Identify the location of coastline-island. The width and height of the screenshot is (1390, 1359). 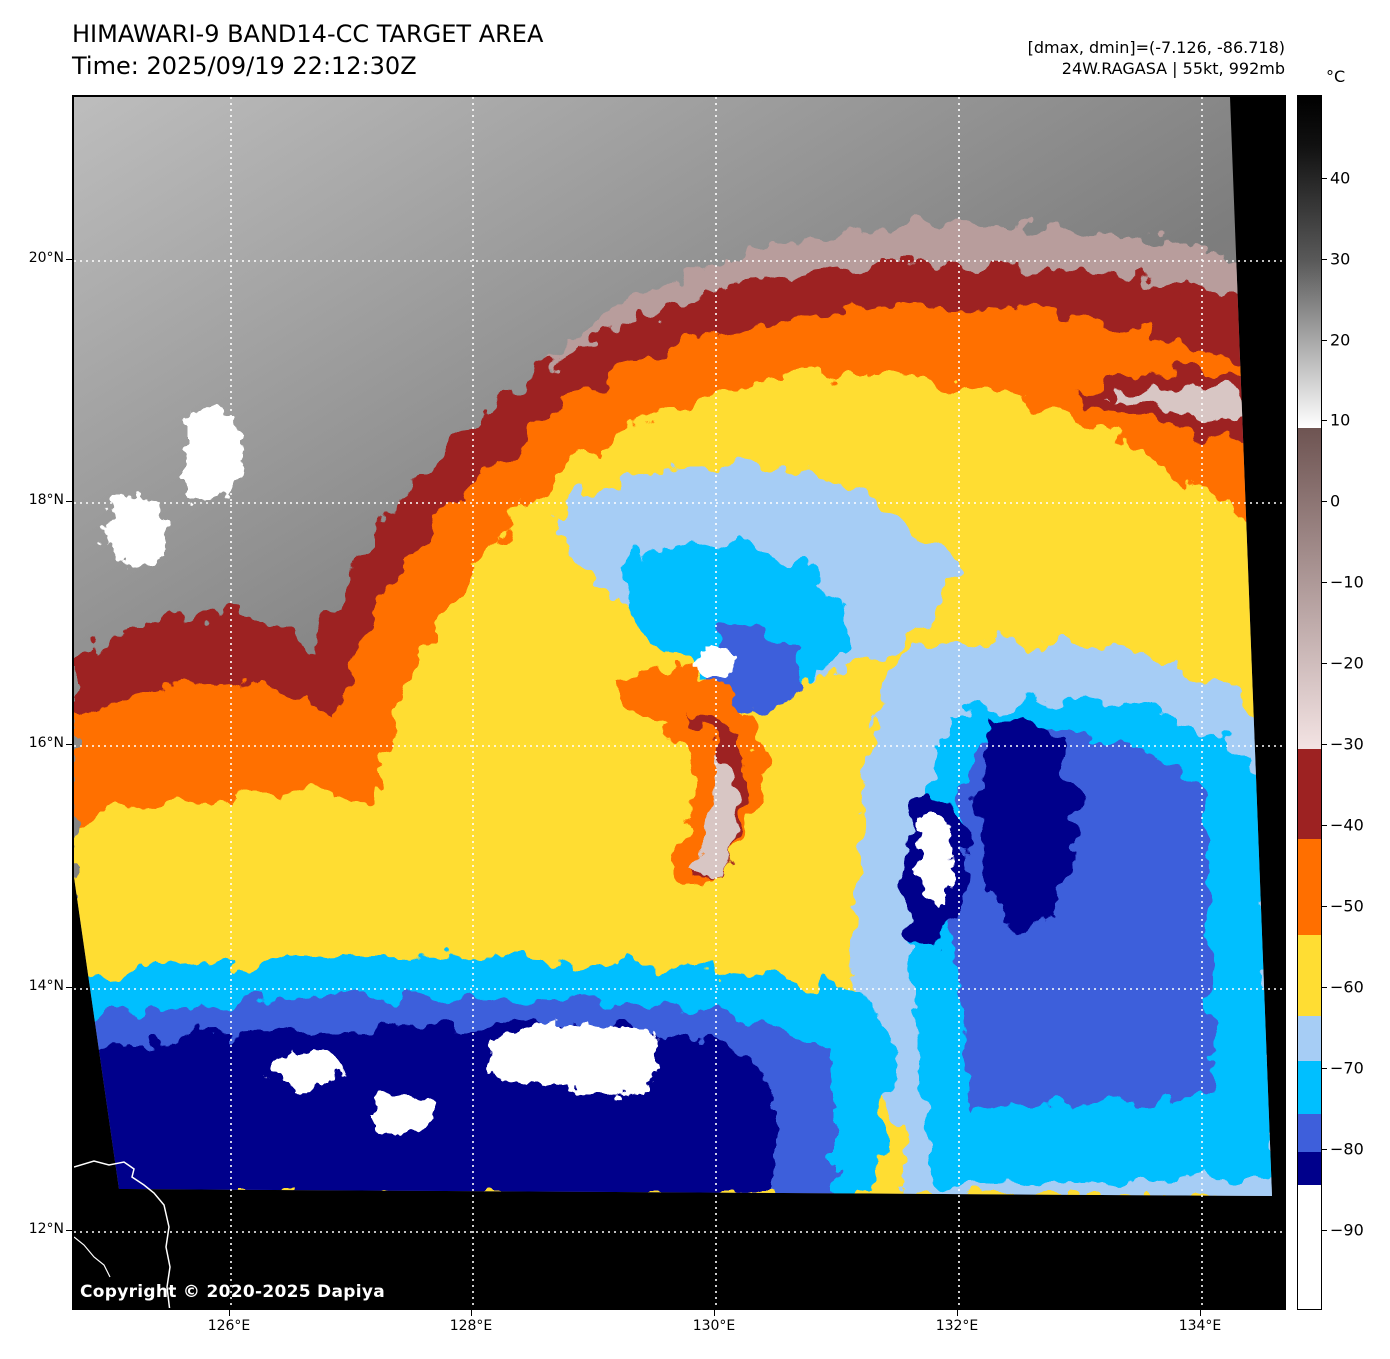
(92, 1257).